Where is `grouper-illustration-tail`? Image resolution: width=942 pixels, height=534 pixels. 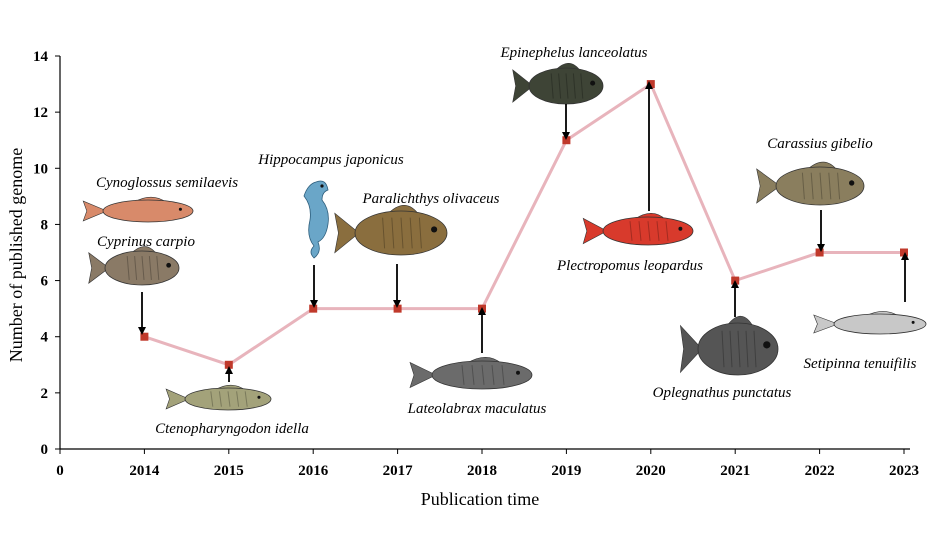 grouper-illustration-tail is located at coordinates (523, 86).